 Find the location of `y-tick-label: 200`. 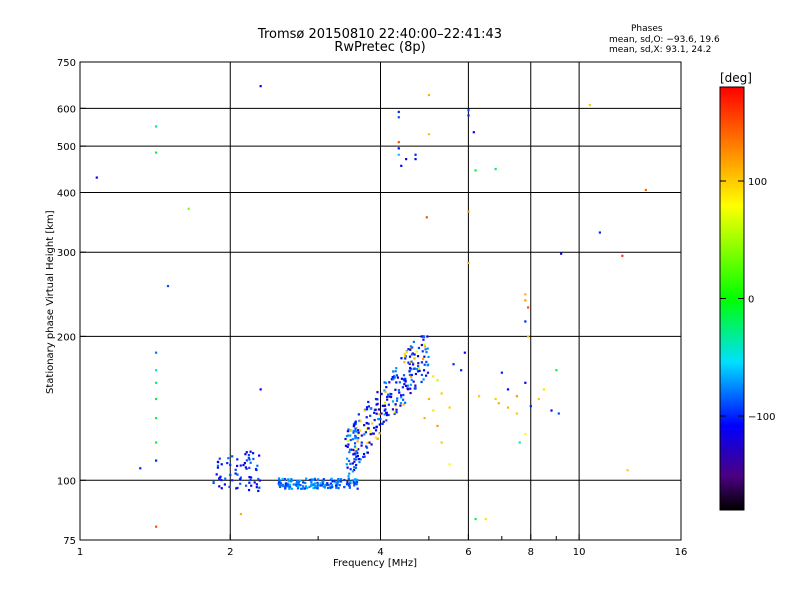

y-tick-label: 200 is located at coordinates (66, 337).